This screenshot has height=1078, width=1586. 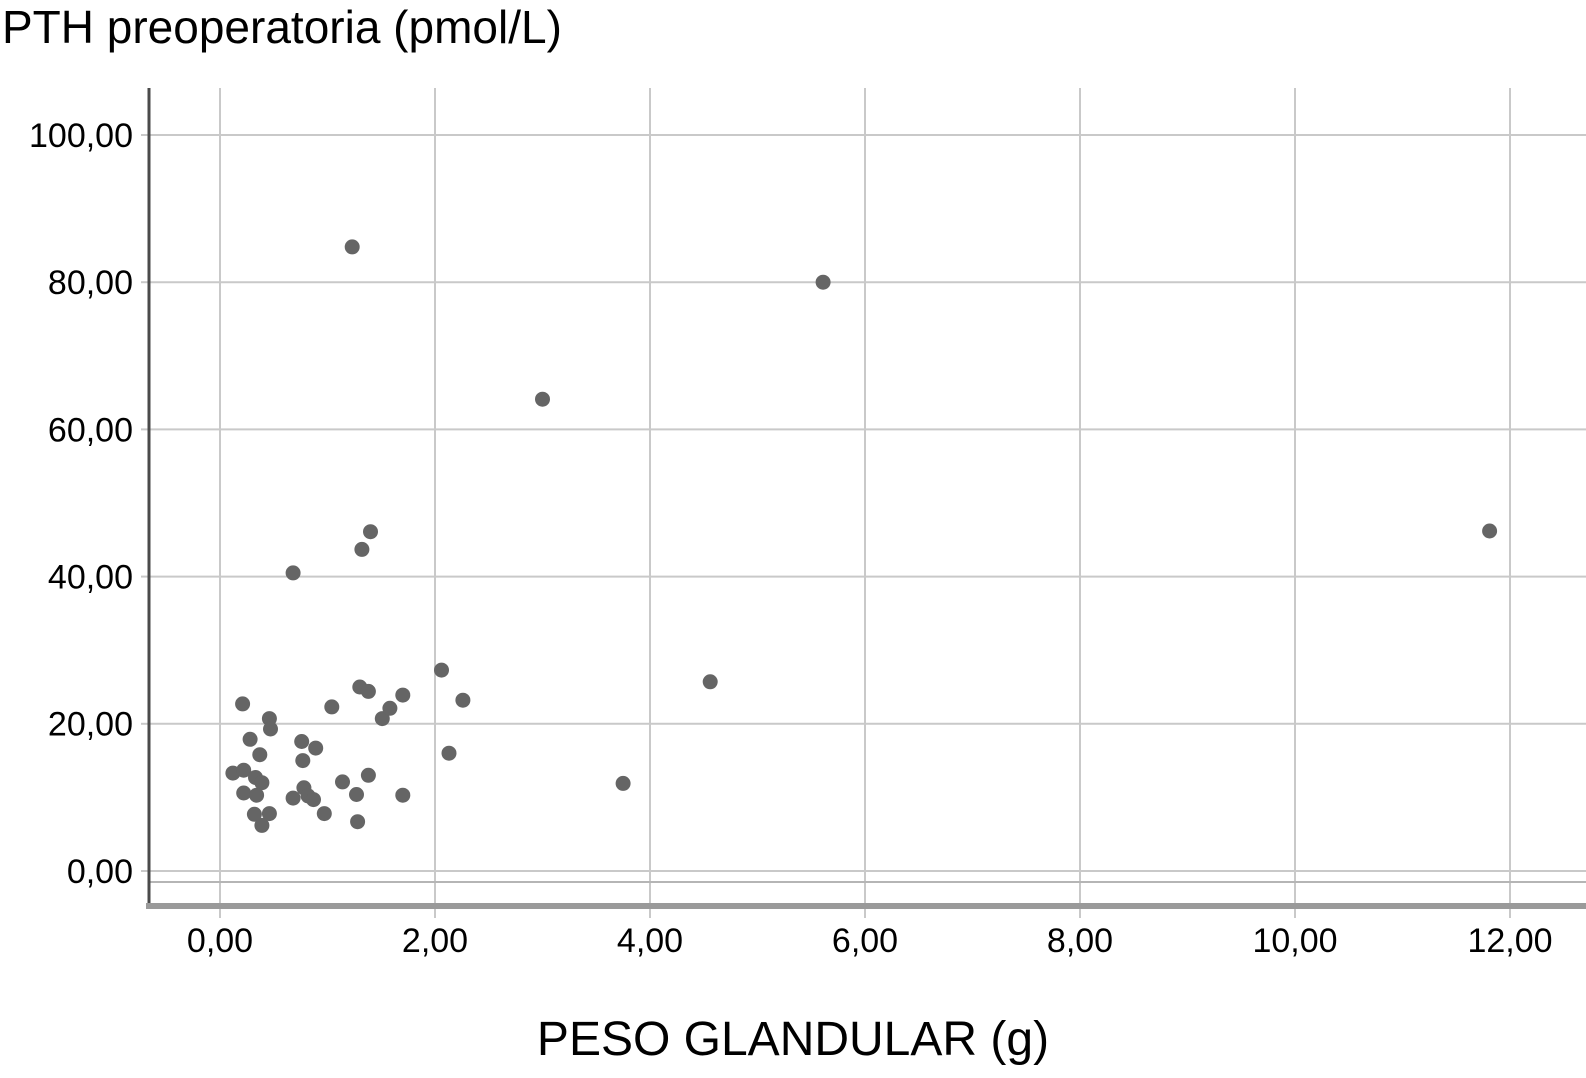 I want to click on y-tick-label: 20,00, so click(x=90, y=725).